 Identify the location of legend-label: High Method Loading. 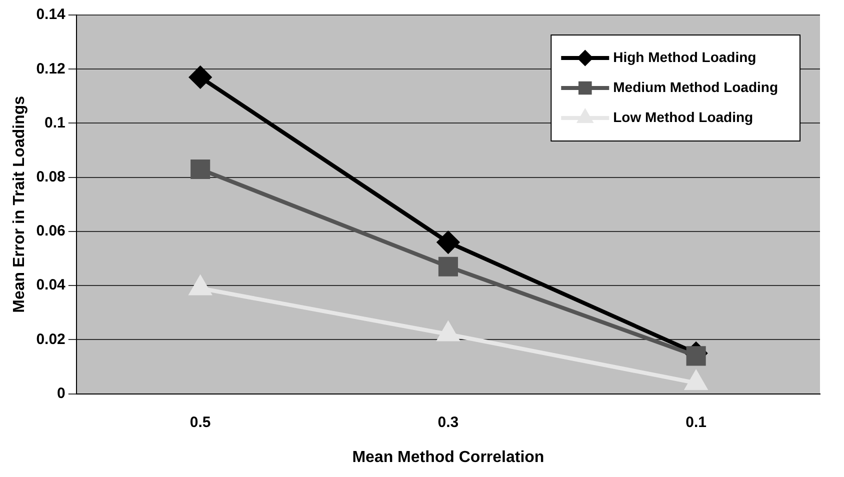
(684, 56).